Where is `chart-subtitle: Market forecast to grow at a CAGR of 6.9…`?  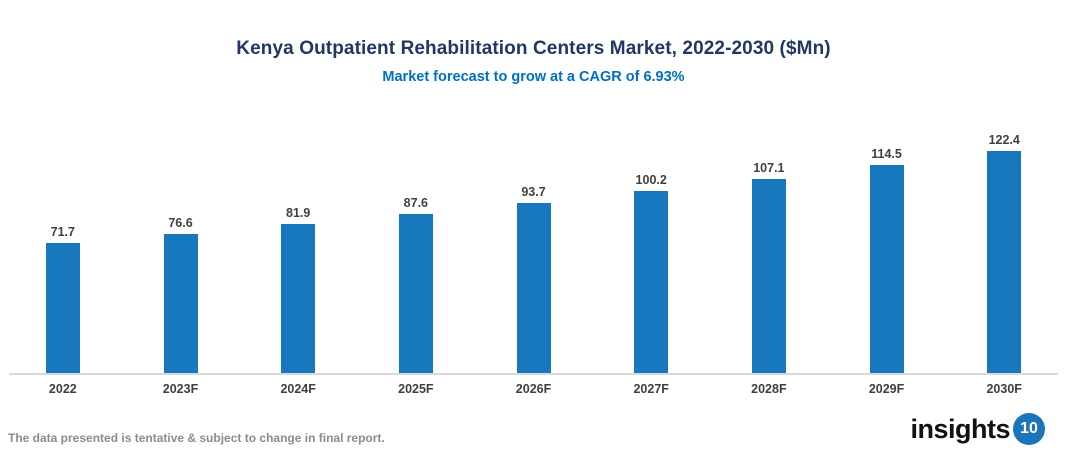 chart-subtitle: Market forecast to grow at a CAGR of 6.9… is located at coordinates (533, 77).